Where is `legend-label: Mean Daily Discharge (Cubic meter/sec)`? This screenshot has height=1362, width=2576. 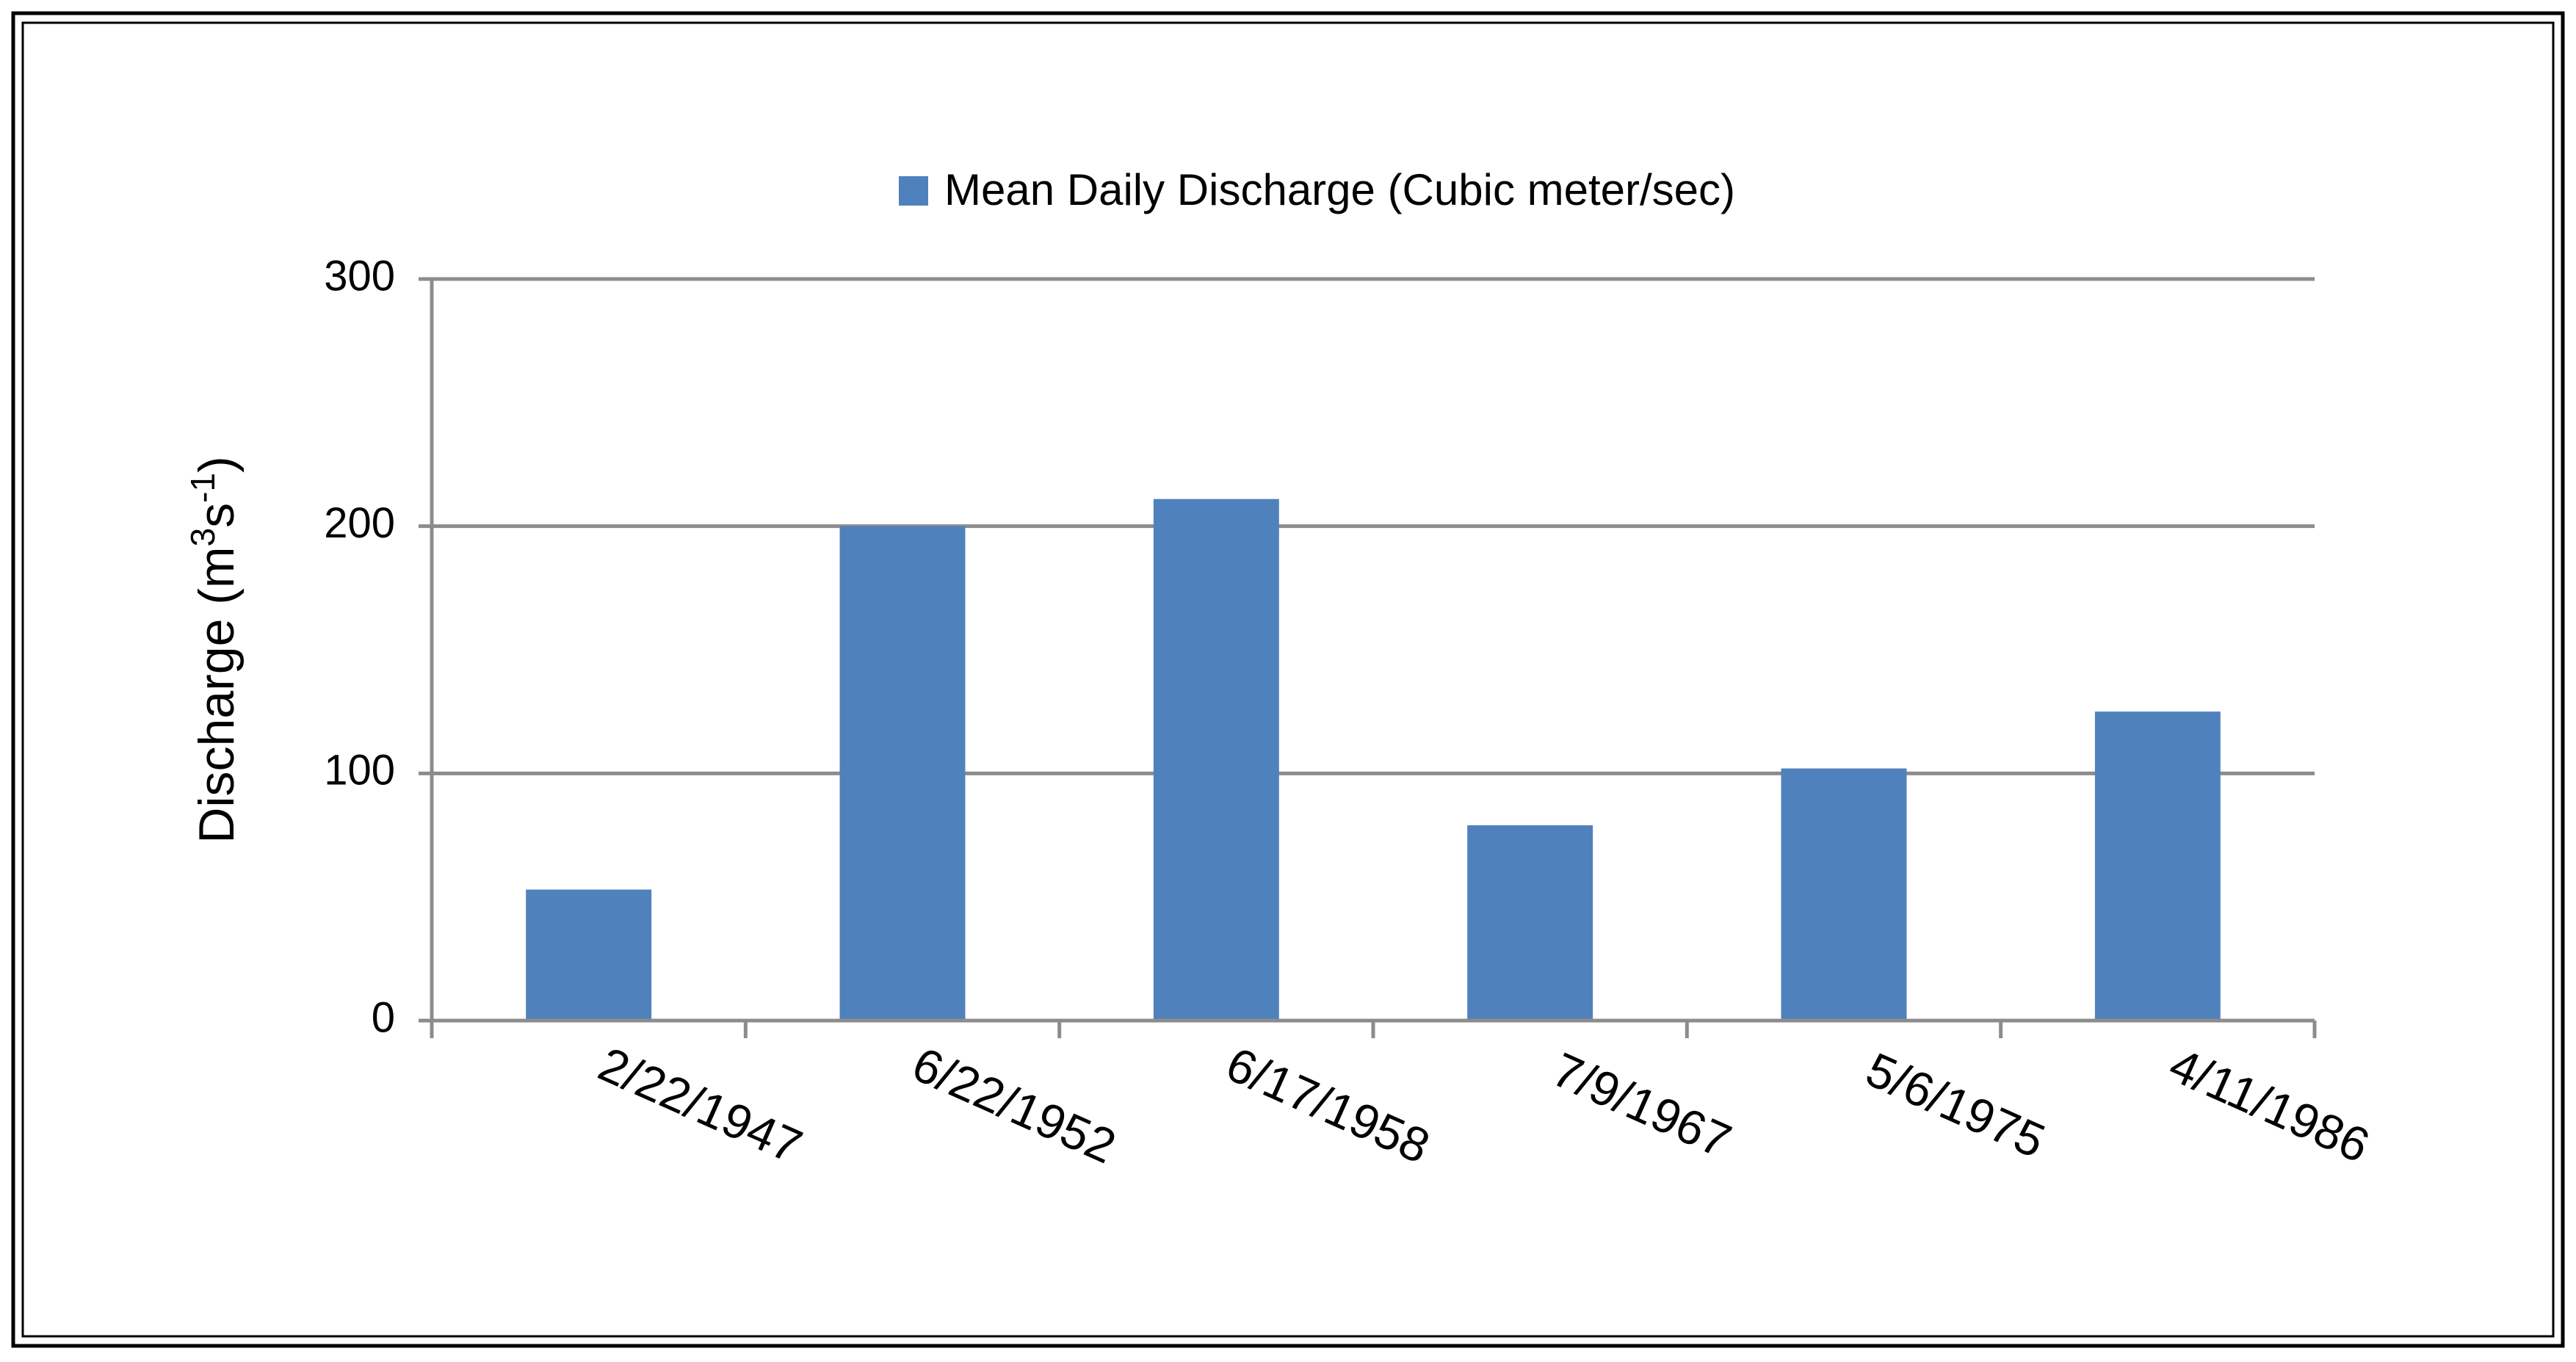
legend-label: Mean Daily Discharge (Cubic meter/sec) is located at coordinates (1339, 189).